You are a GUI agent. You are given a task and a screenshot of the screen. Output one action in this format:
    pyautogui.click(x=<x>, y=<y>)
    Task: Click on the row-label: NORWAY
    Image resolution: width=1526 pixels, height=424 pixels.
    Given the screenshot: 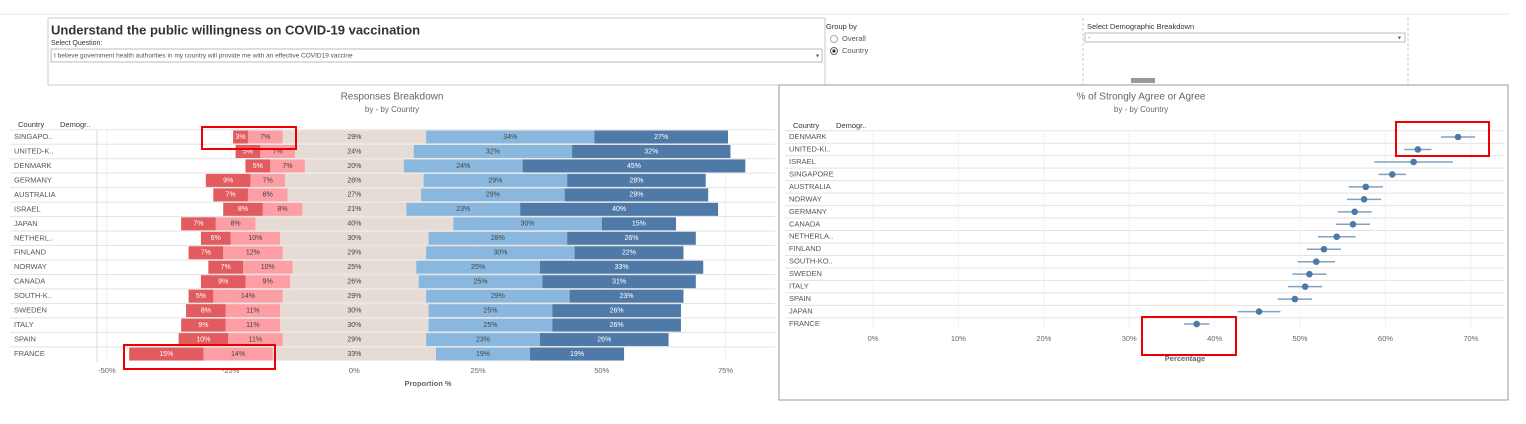 What is the action you would take?
    pyautogui.click(x=805, y=198)
    